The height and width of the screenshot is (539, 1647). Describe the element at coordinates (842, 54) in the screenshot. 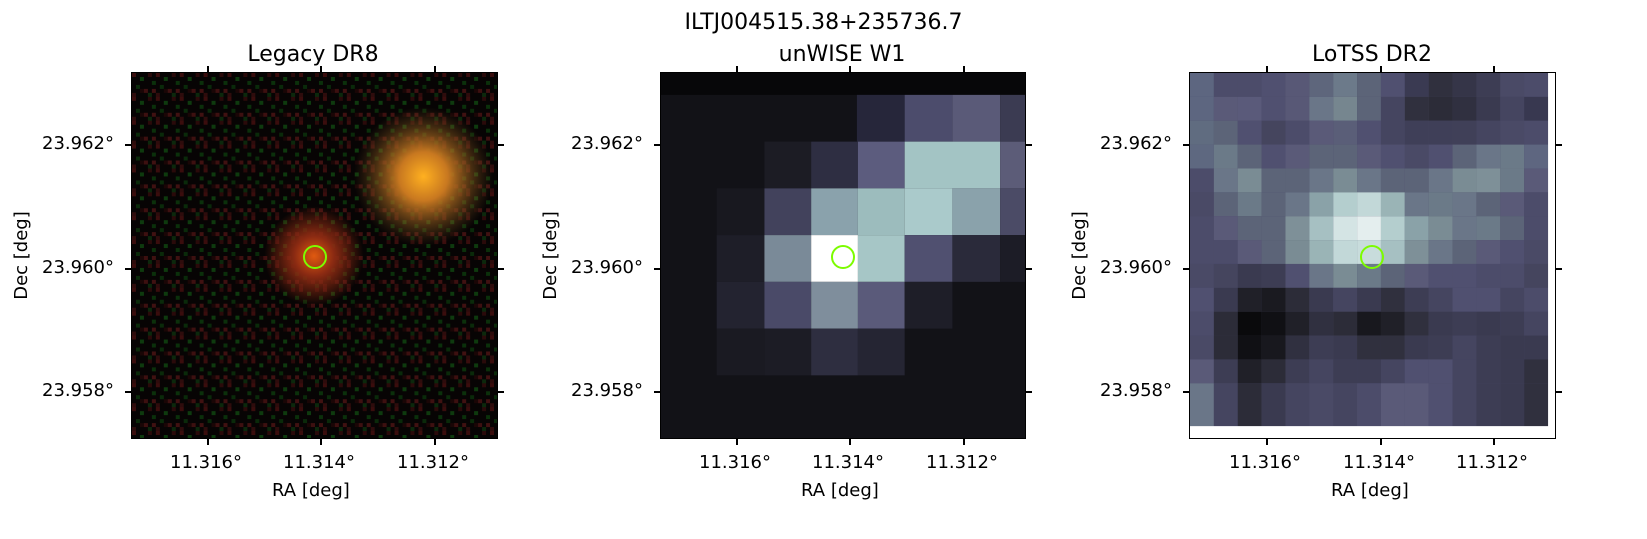

I see `panel-title: unWISE W1` at that location.